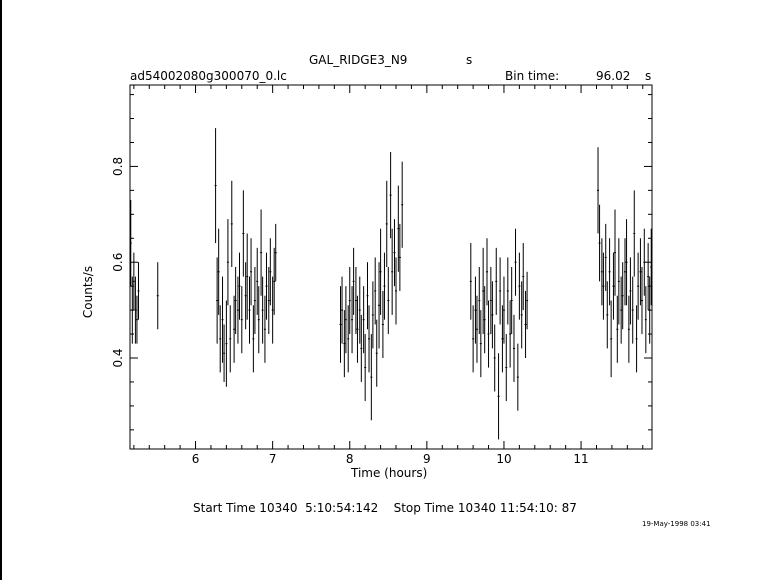 The image size is (781, 580). I want to click on object-unit: s, so click(469, 60).